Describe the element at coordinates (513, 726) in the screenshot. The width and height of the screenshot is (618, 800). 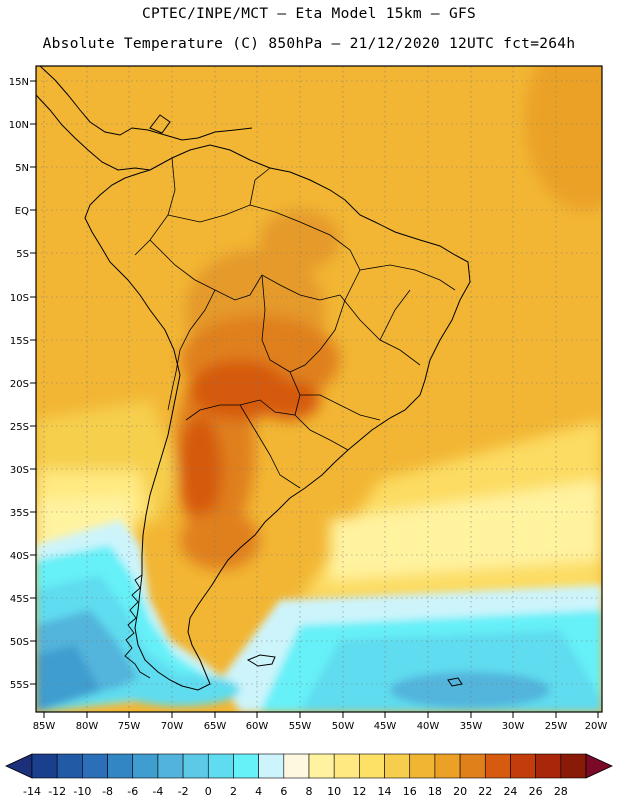
I see `lon-label: 30W` at that location.